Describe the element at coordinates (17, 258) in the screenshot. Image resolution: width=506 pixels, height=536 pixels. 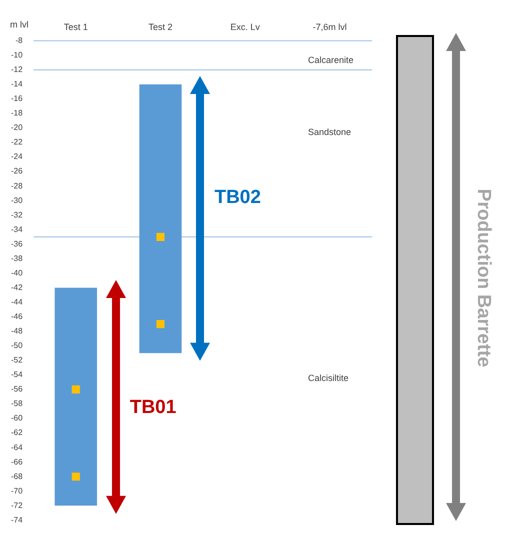
I see `y-tick-label: -38` at that location.